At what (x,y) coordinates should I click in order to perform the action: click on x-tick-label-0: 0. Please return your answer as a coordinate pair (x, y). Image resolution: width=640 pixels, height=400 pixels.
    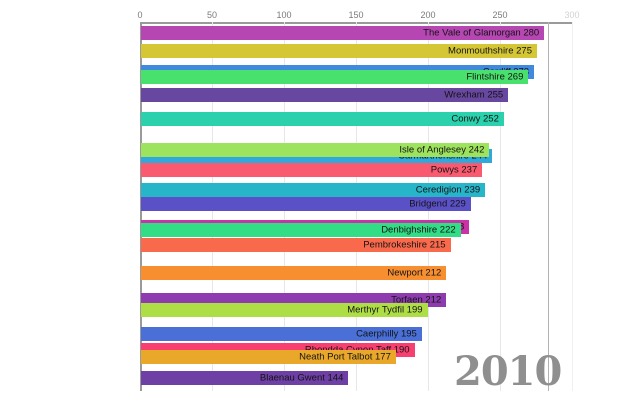
    Looking at the image, I should click on (140, 15).